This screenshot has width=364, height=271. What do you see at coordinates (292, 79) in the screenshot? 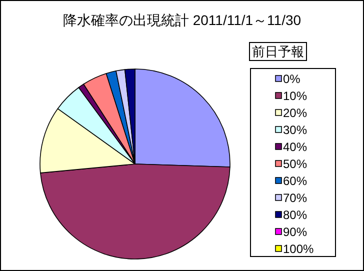
I see `legend-label: 0%` at bounding box center [292, 79].